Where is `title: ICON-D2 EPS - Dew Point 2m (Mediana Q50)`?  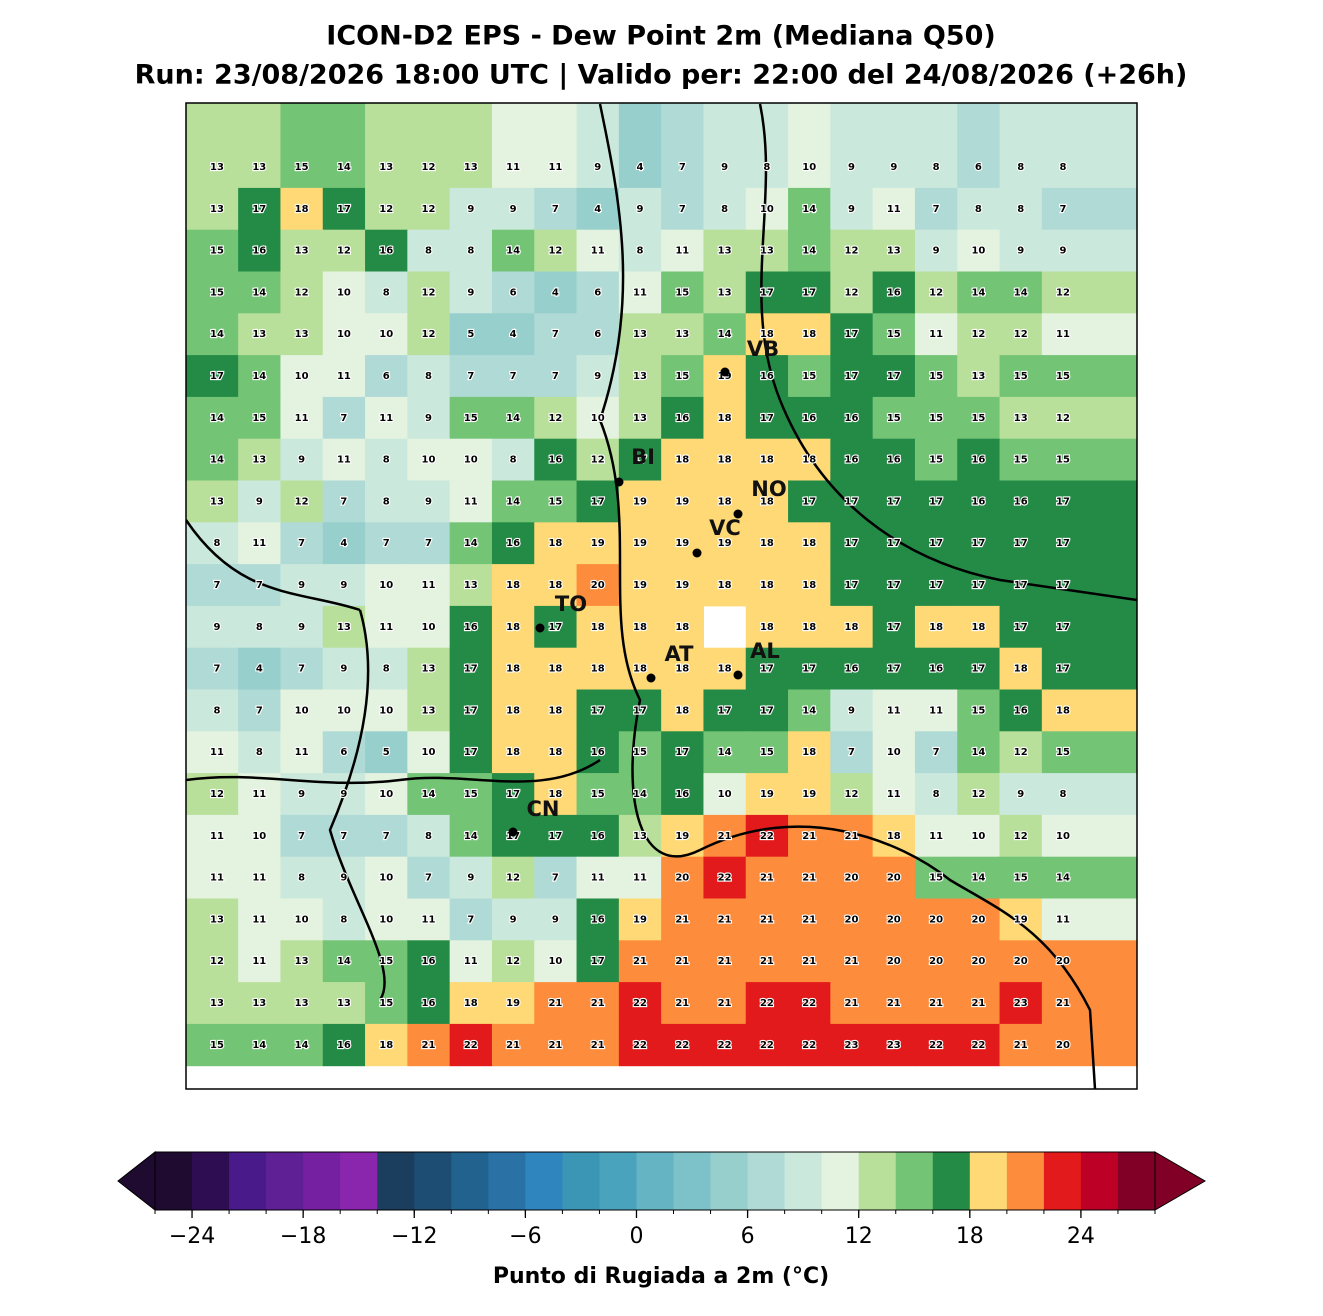
title: ICON-D2 EPS - Dew Point 2m (Mediana Q50) is located at coordinates (660, 36).